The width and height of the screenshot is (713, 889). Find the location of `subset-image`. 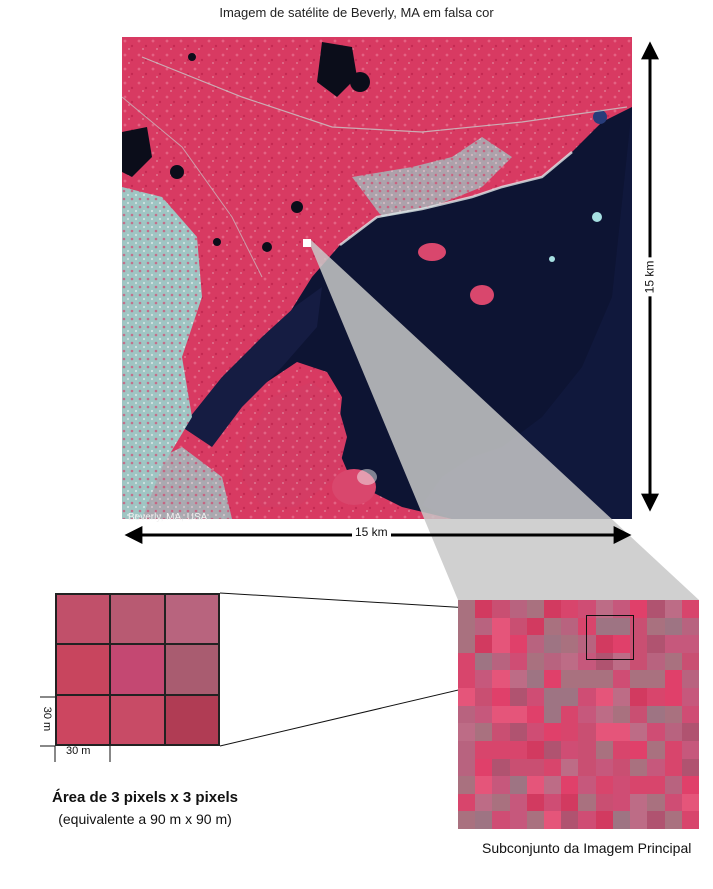

subset-image is located at coordinates (578, 714).